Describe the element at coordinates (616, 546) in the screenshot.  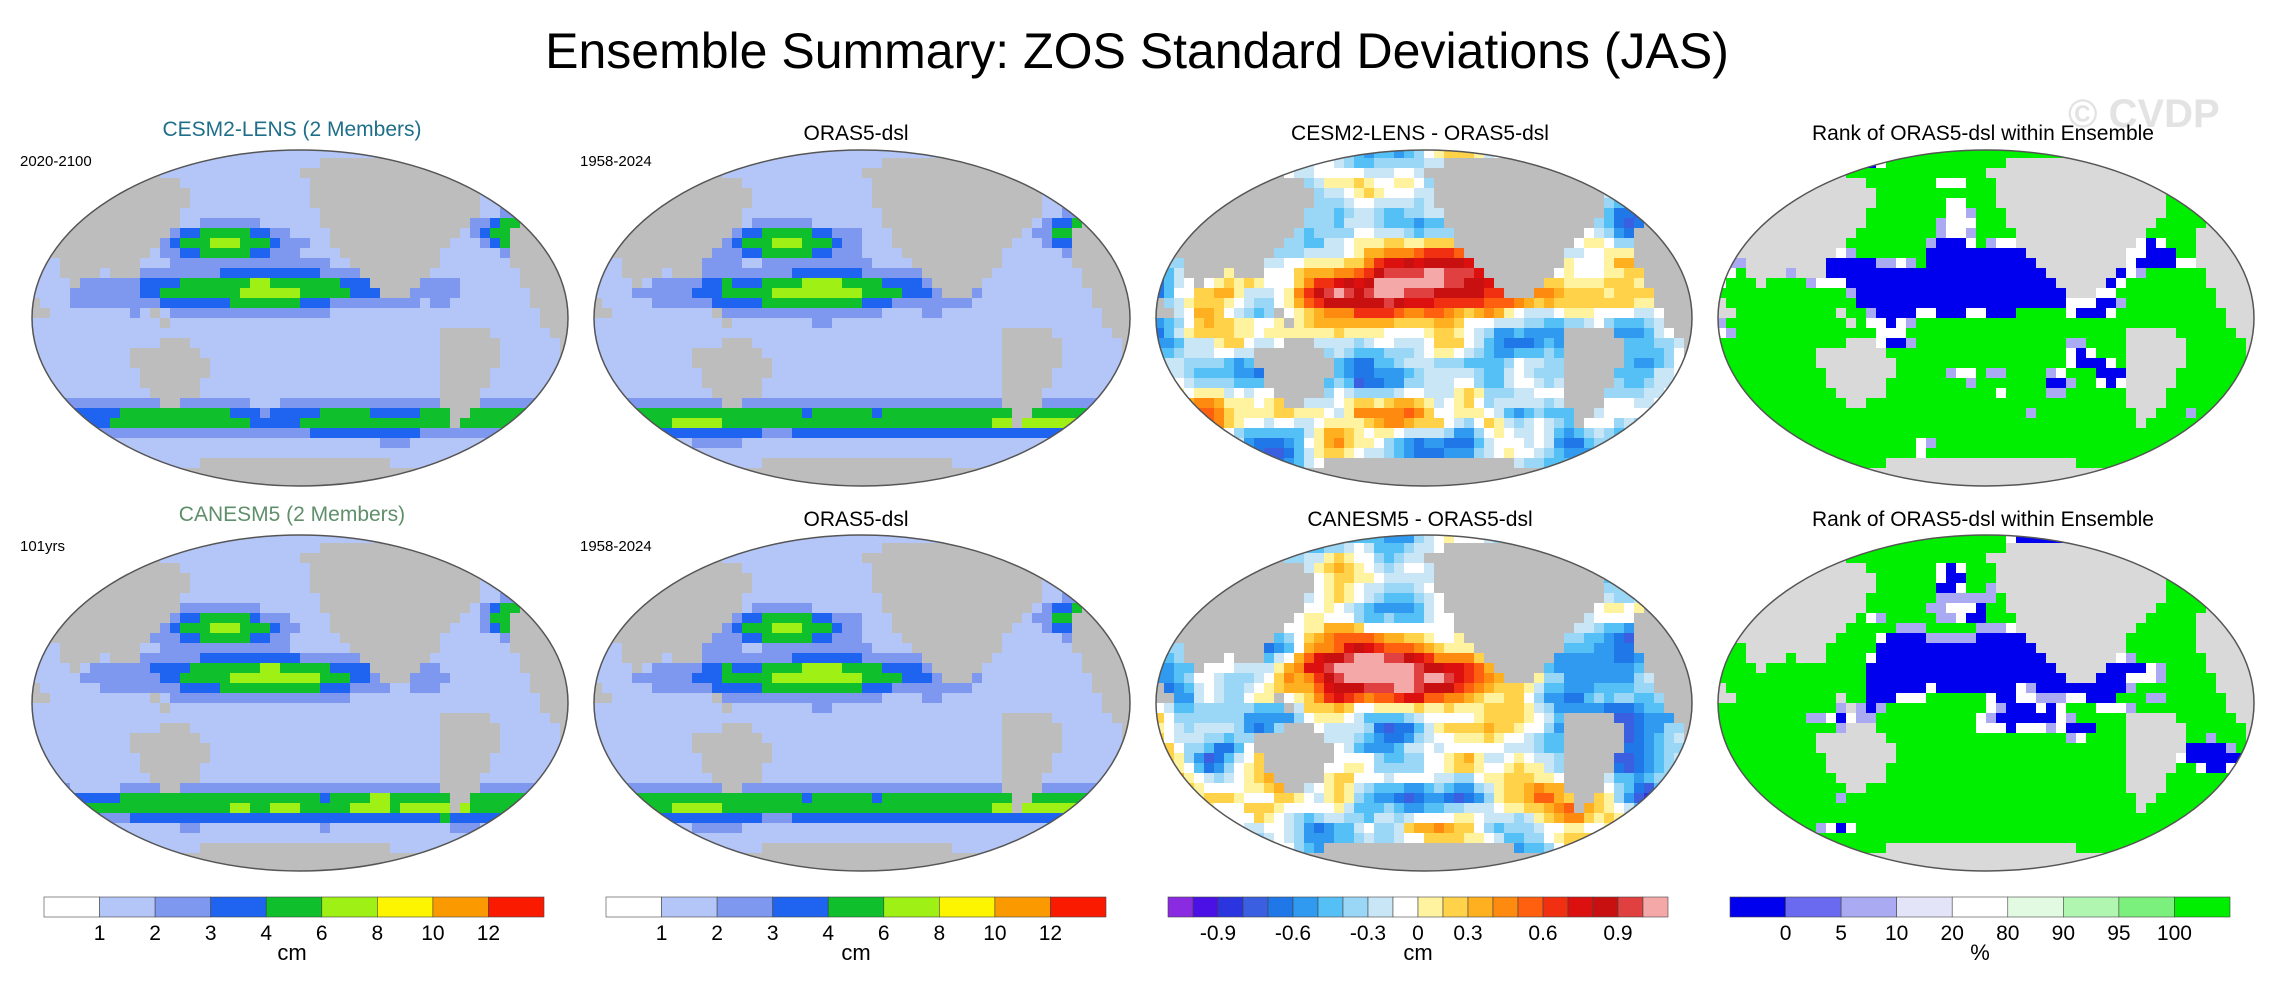
I see `period-label-6: 1958-2024` at that location.